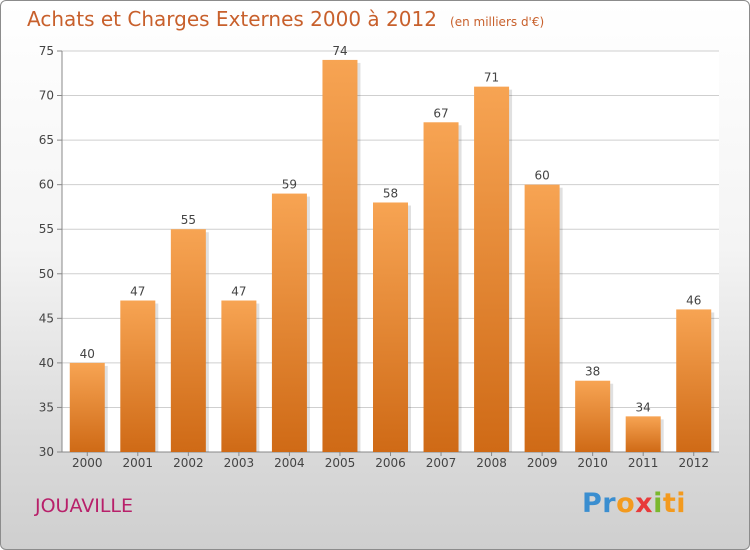 The height and width of the screenshot is (550, 750). What do you see at coordinates (46, 407) in the screenshot?
I see `y-tick-label-35: 35` at bounding box center [46, 407].